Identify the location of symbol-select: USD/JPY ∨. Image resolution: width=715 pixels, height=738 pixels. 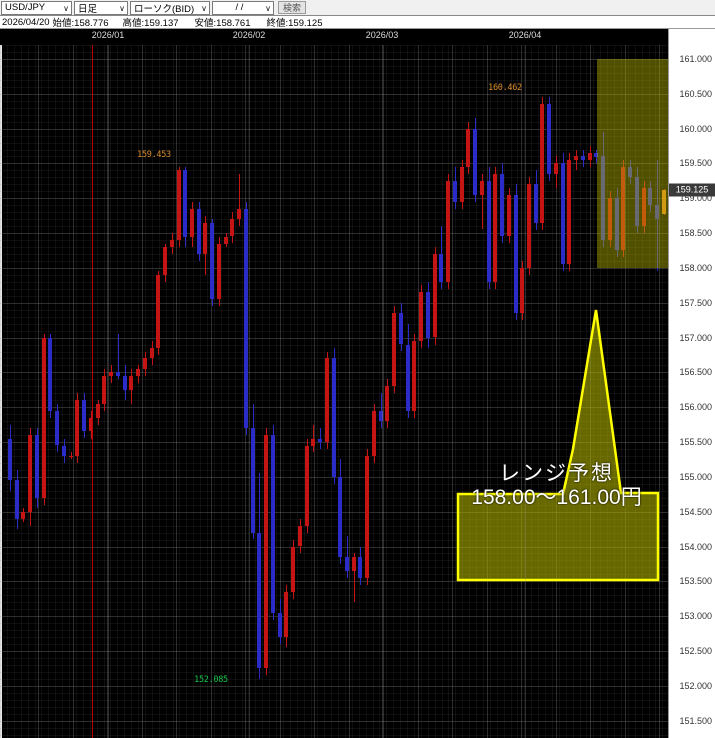
(36, 7).